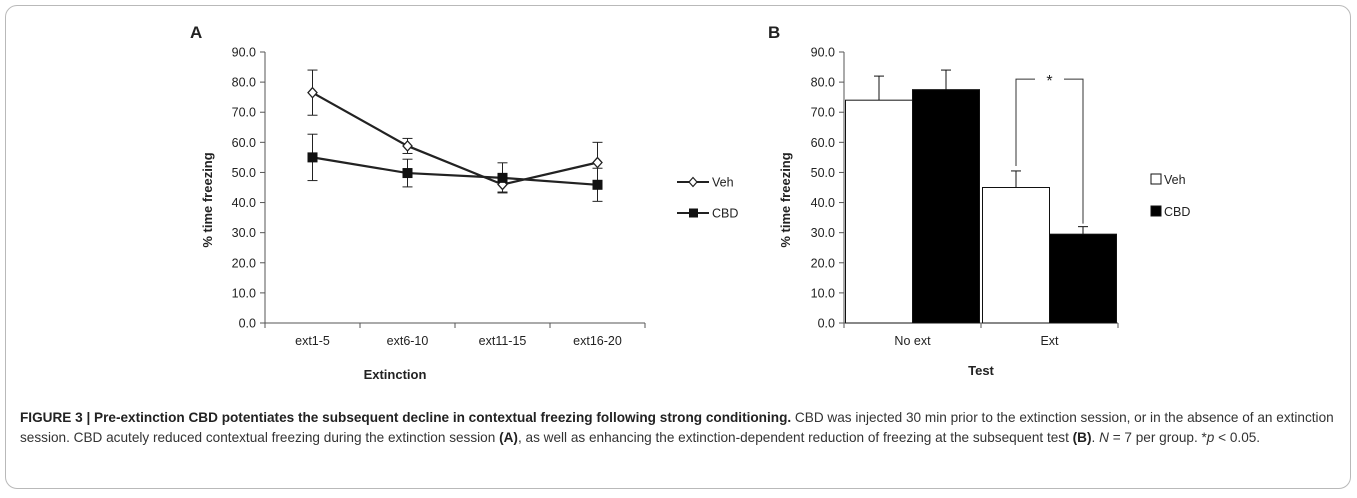 The image size is (1357, 498). Describe the element at coordinates (976, 341) in the screenshot. I see `panel-b-x-tick-labels: No ext Ext` at that location.